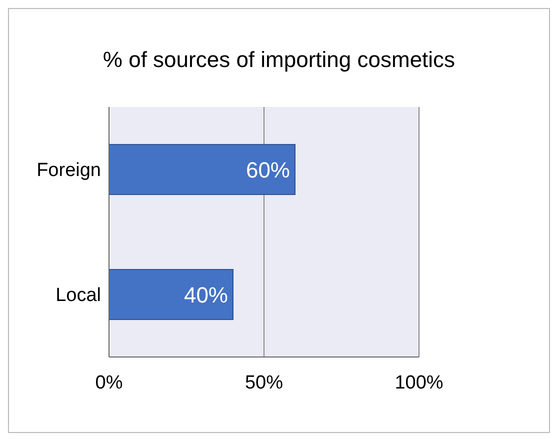 The height and width of the screenshot is (439, 556). Describe the element at coordinates (68, 171) in the screenshot. I see `y-tick-label: Foreign` at that location.